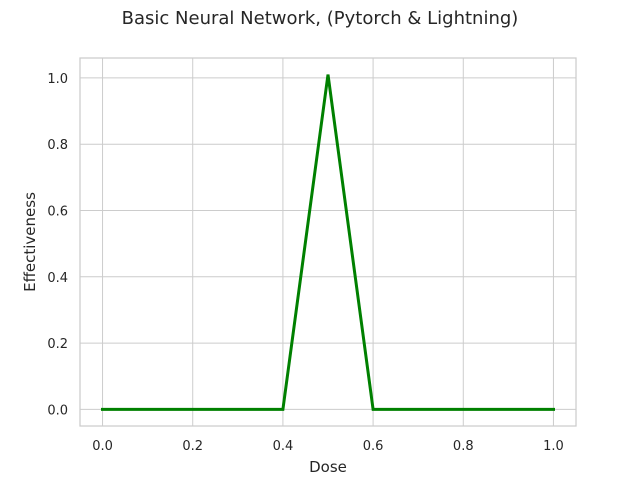  What do you see at coordinates (283, 446) in the screenshot?
I see `x-tick-label: 0.4` at bounding box center [283, 446].